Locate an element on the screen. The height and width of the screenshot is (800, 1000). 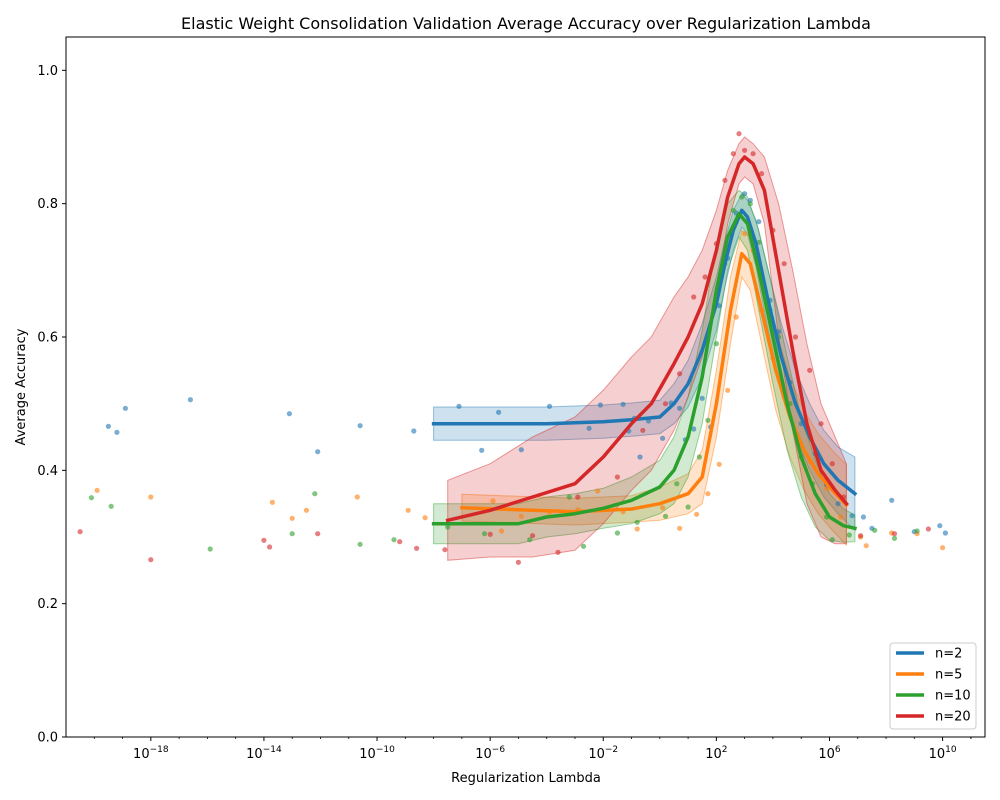
y-axis-label: Average Accuracy is located at coordinates (21, 386).